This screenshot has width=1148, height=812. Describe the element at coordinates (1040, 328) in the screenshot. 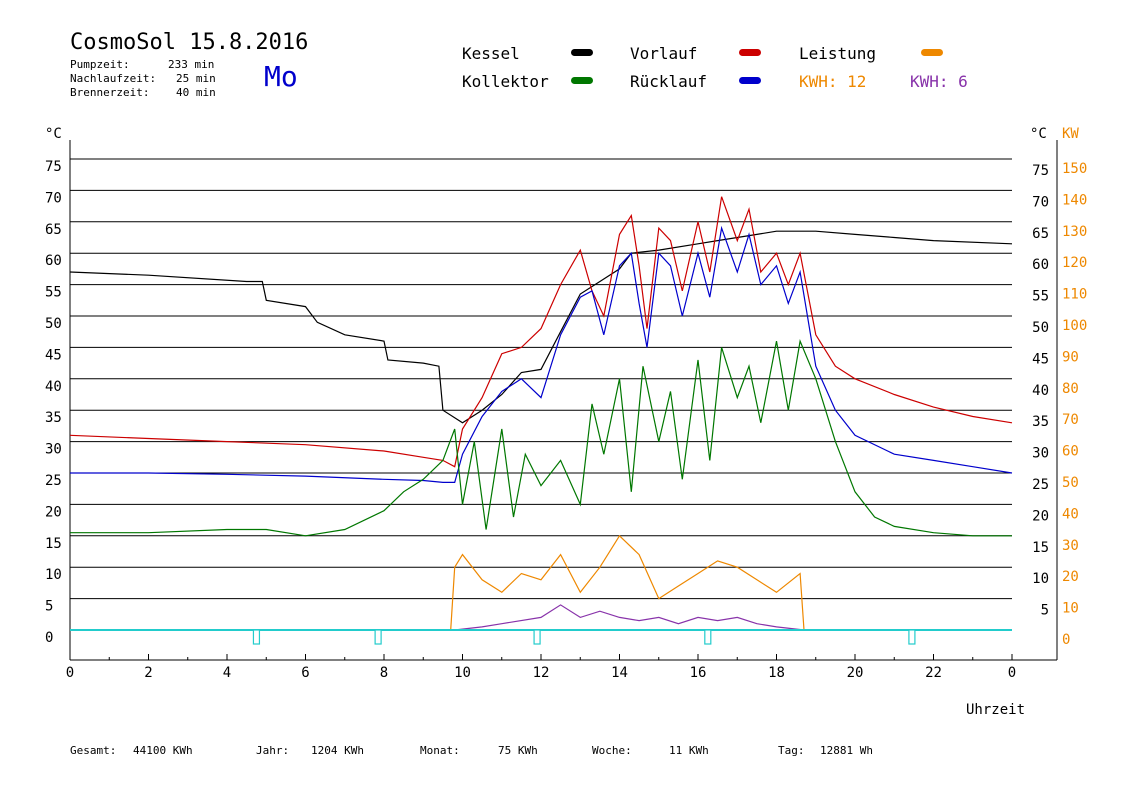

I see `y-tick-label-right-c: 50` at that location.